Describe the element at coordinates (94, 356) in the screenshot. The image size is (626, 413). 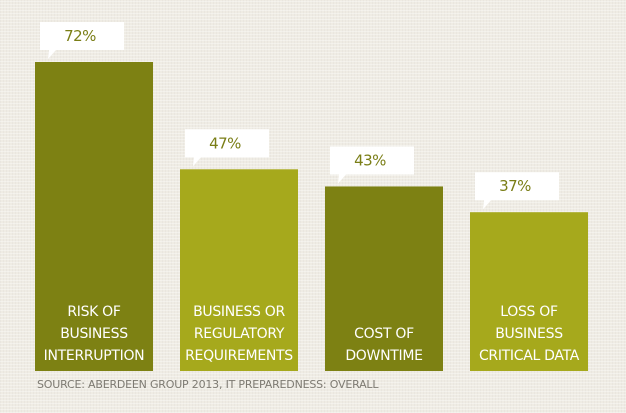
I see `category-label-1-line-3: INTERRUPTION` at that location.